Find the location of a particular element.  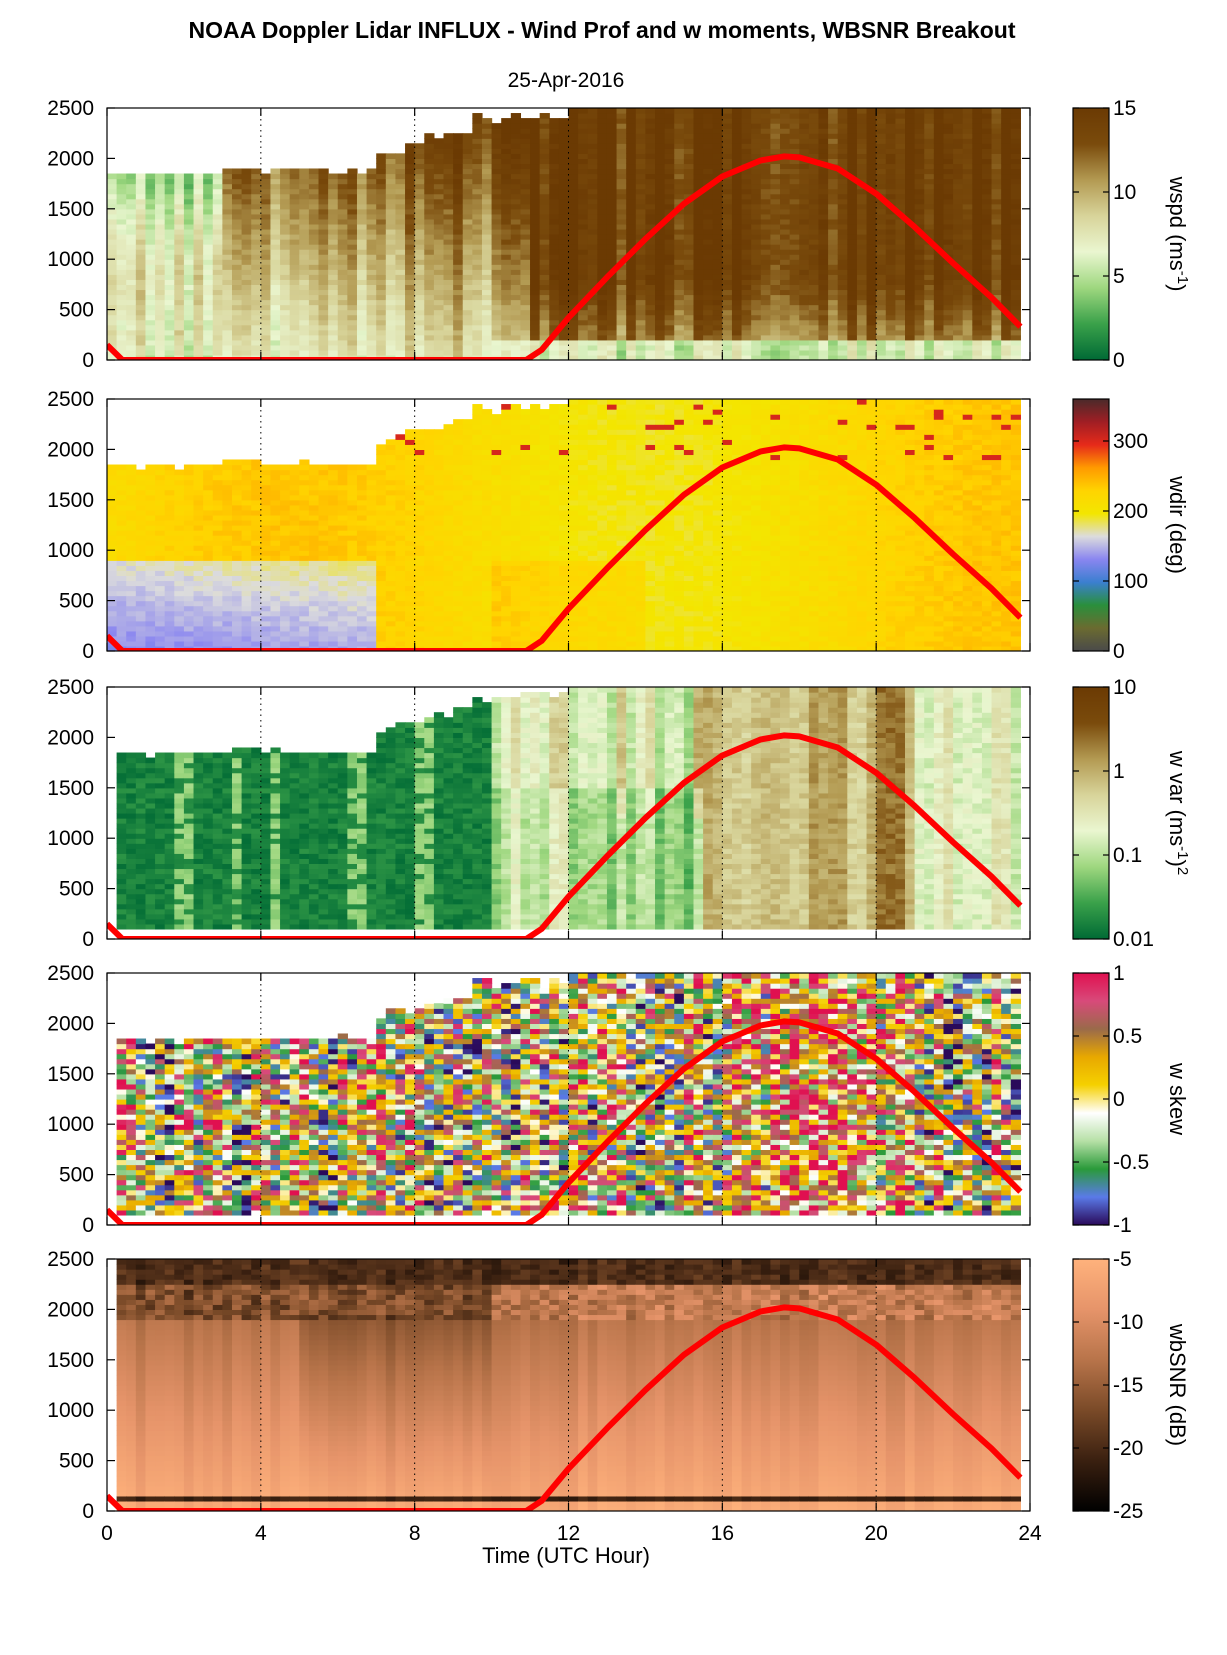

colorbar-label: w var (ms-1)2 is located at coordinates (1178, 812).